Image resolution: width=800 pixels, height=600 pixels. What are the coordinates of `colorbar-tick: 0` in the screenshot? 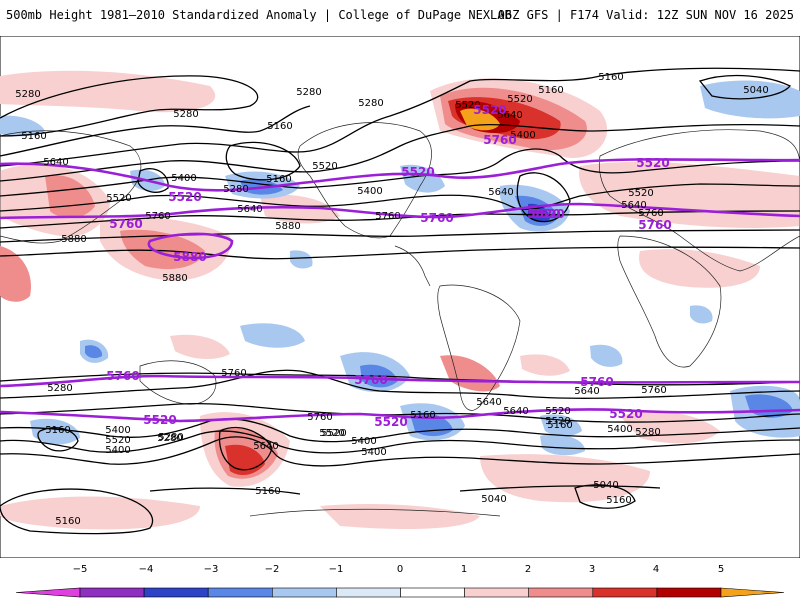 It's located at (400, 569).